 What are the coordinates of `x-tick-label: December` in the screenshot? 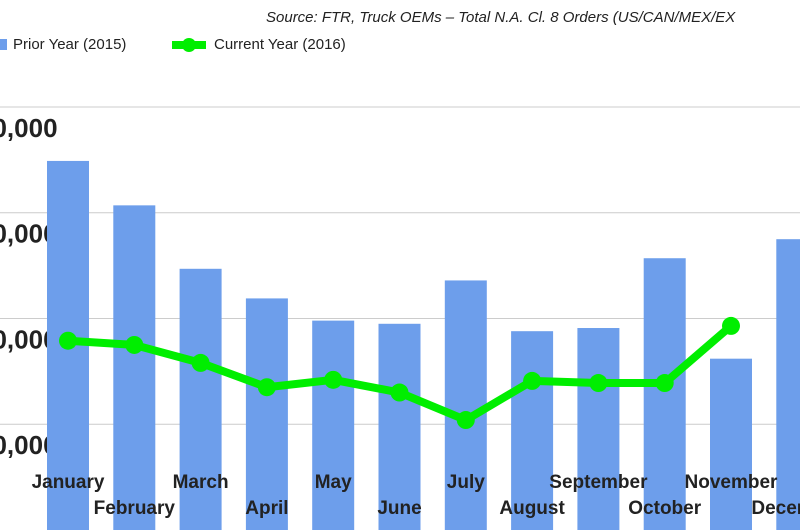 It's located at (775, 508).